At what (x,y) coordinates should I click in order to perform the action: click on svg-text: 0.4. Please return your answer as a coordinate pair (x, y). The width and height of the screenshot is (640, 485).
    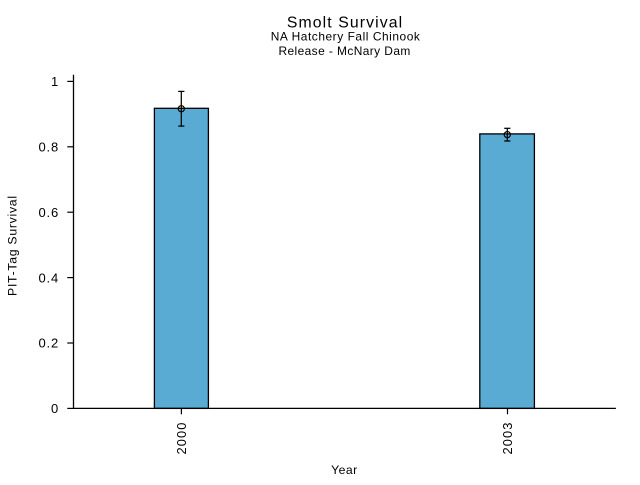
    Looking at the image, I should click on (49, 277).